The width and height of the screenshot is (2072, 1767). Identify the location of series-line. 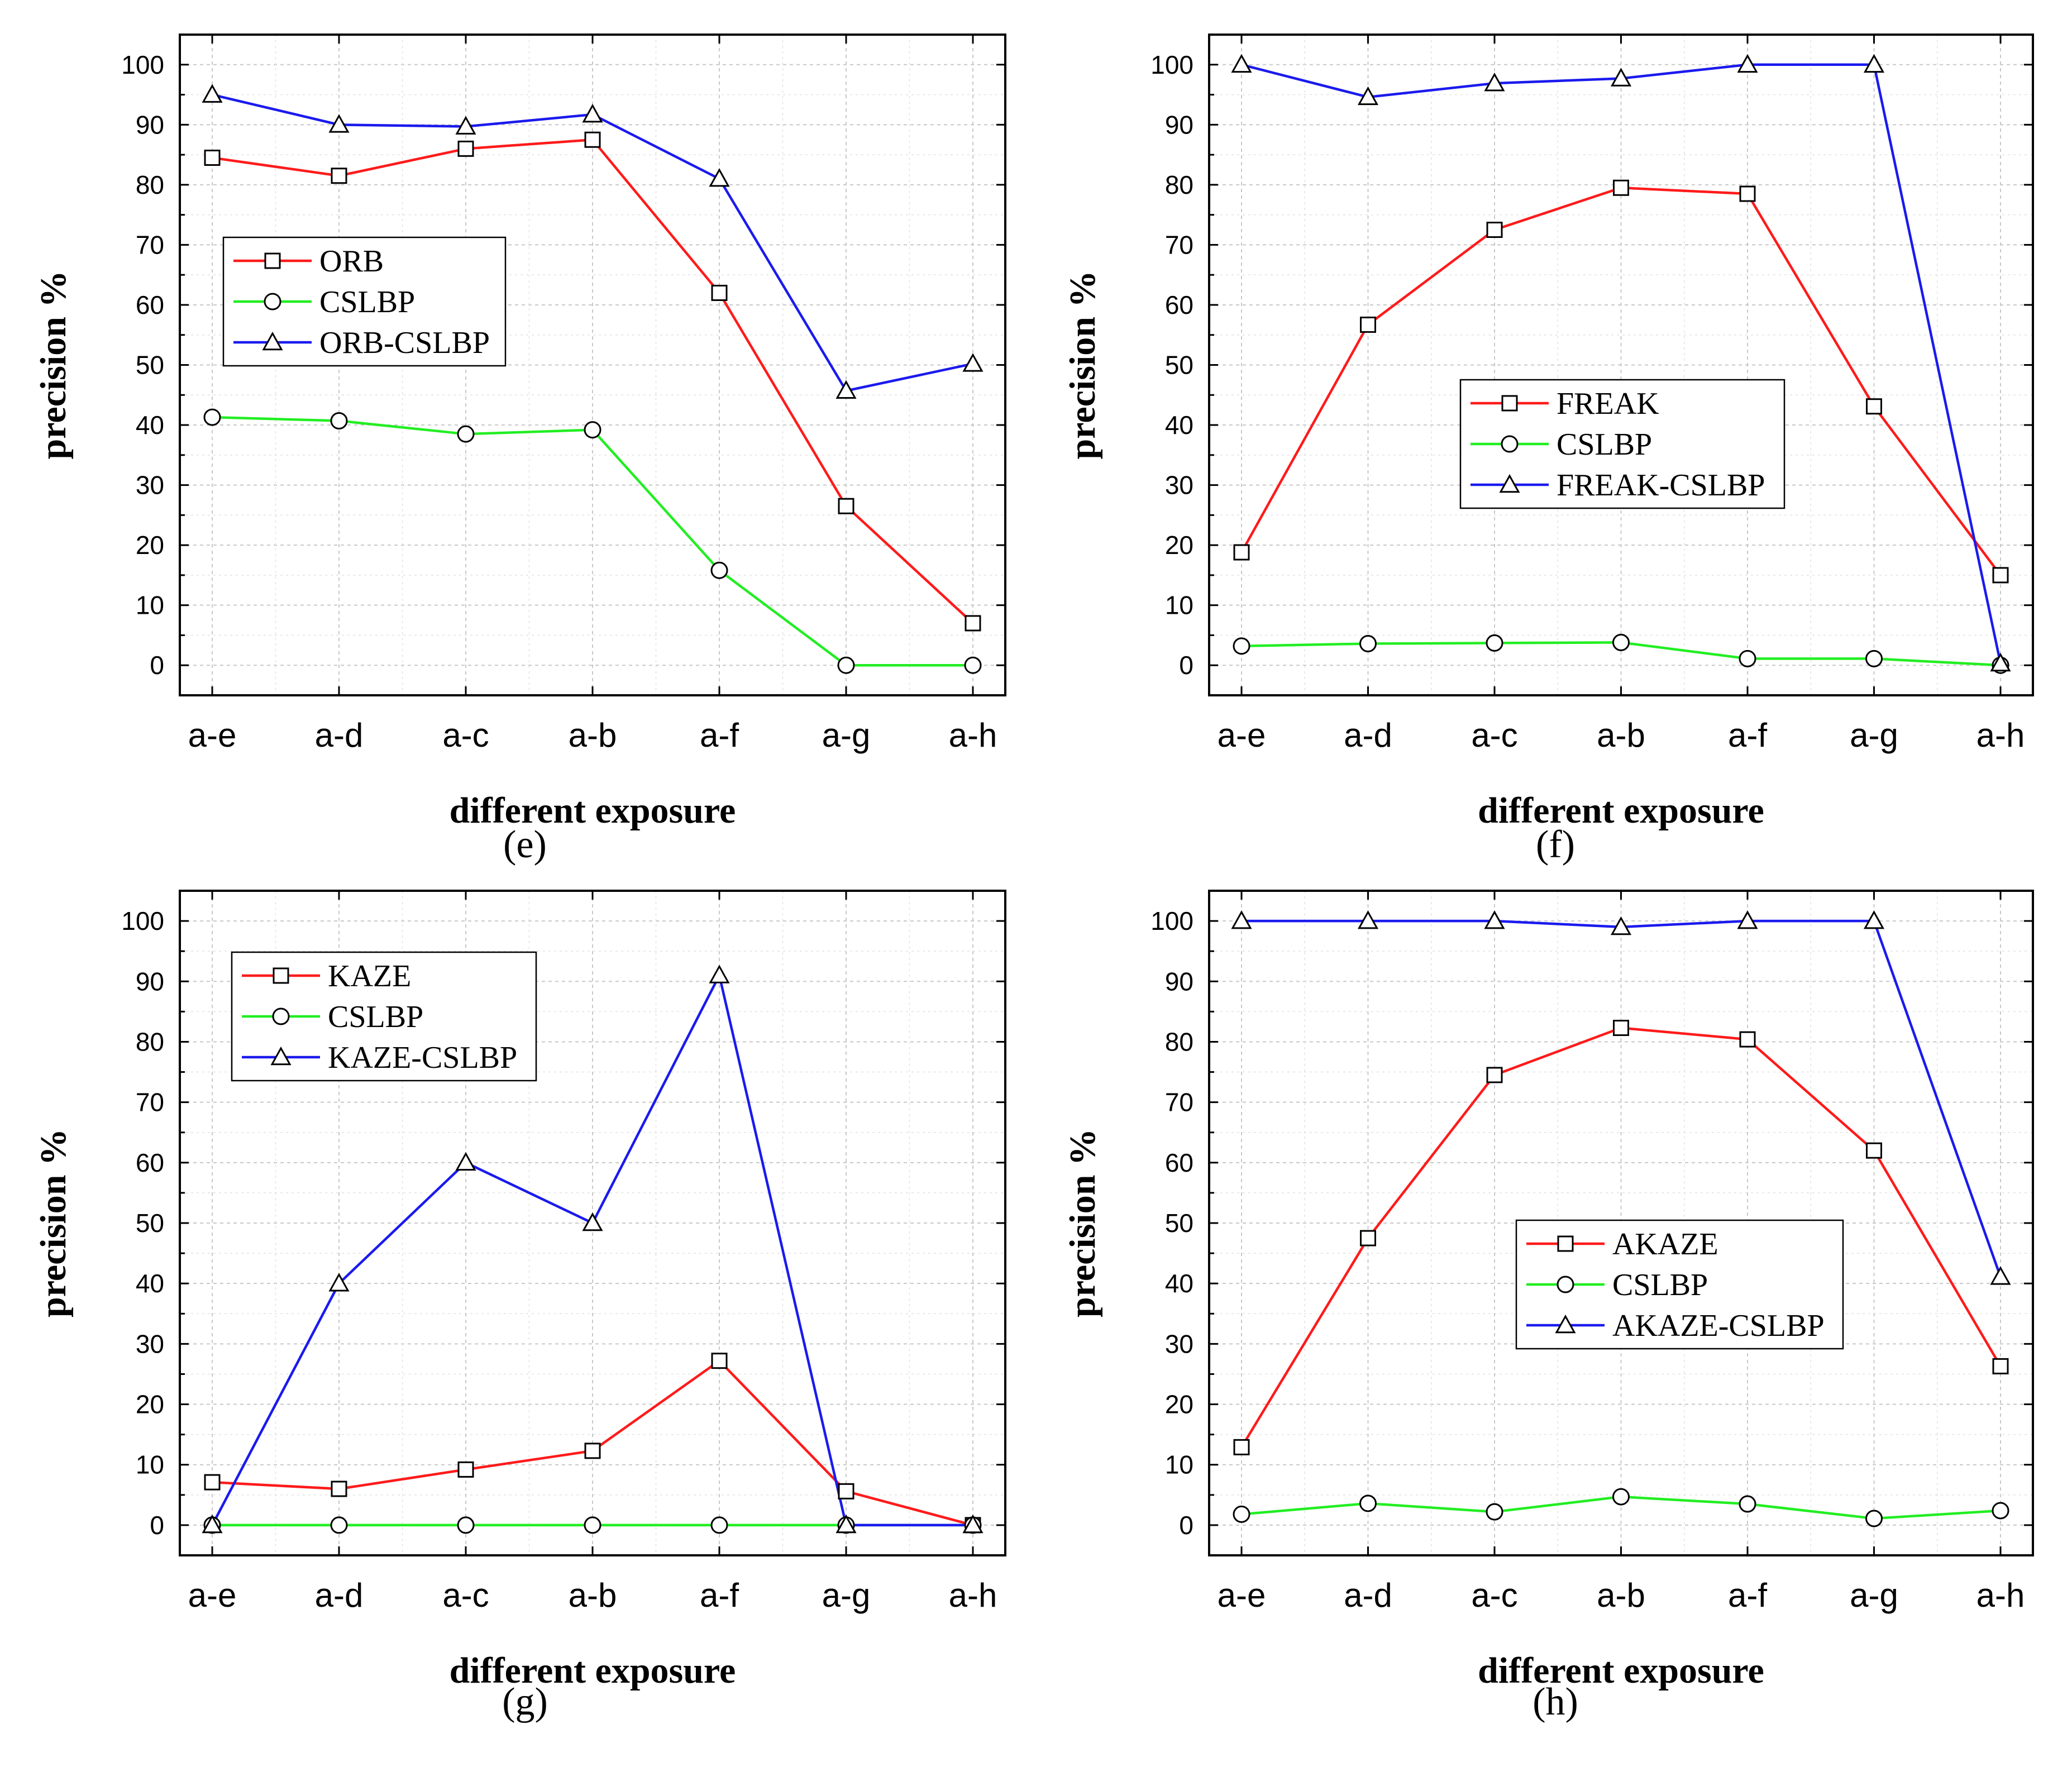
(592, 541).